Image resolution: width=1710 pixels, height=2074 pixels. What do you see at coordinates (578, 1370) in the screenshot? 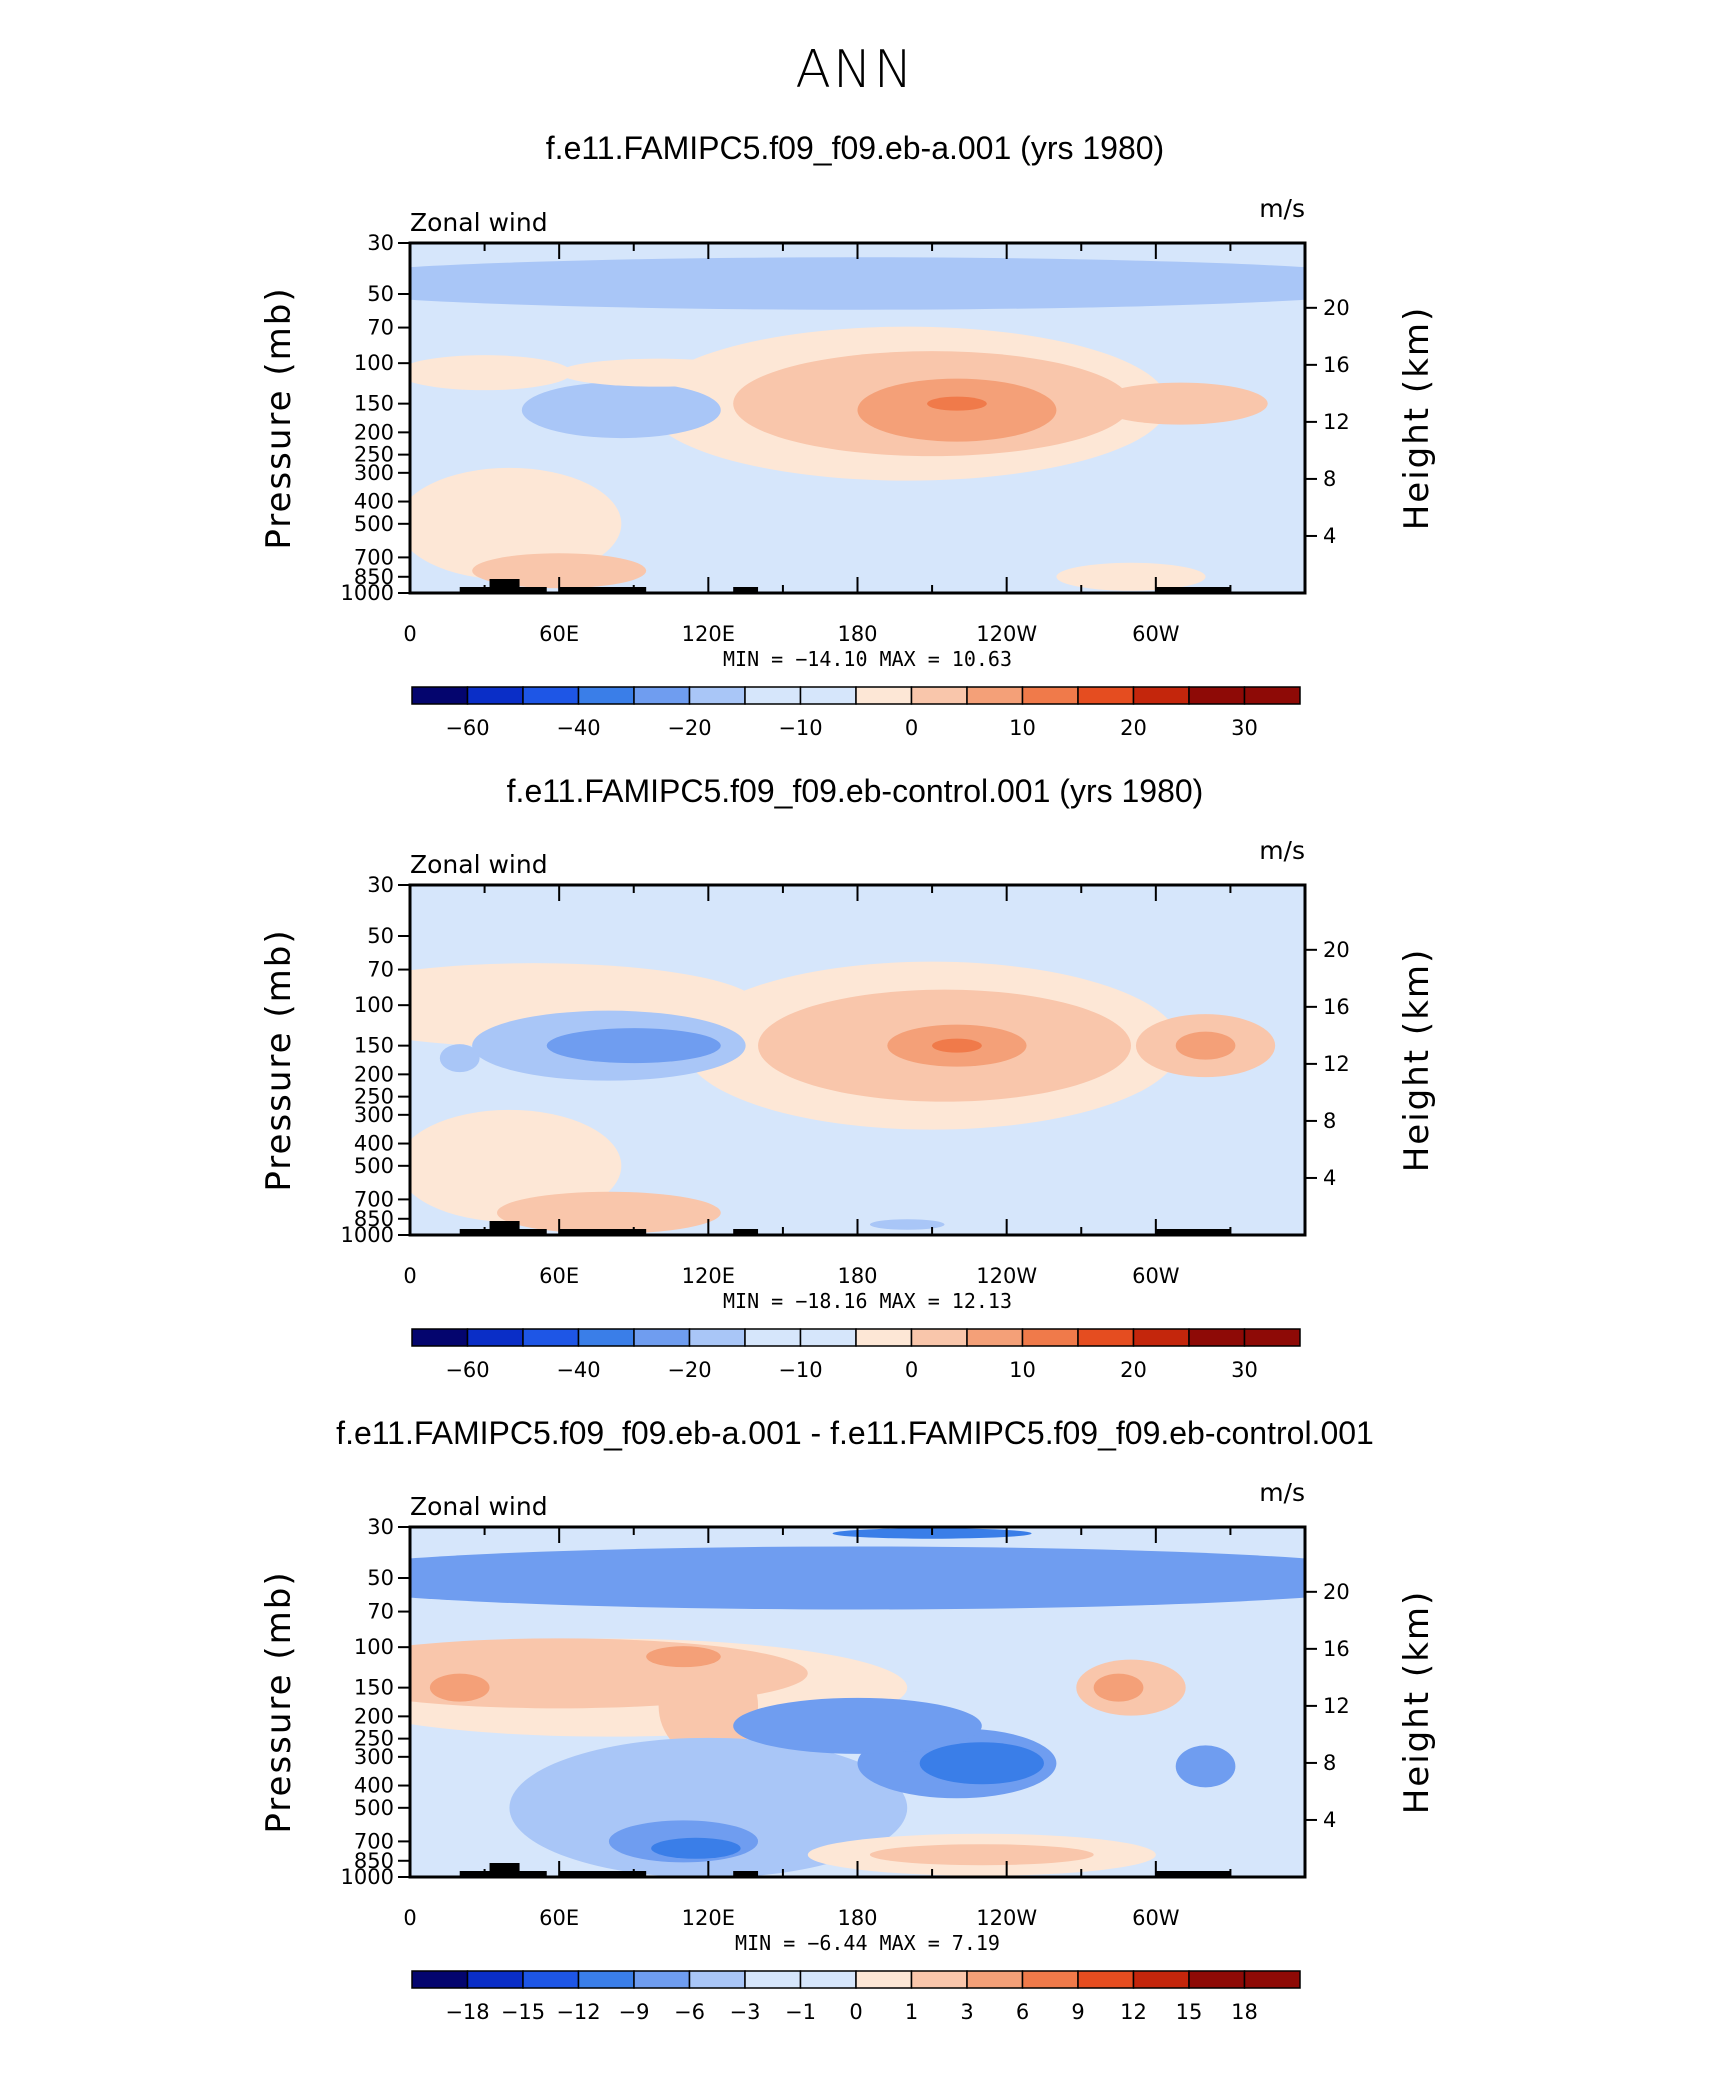
I see `colorbar-label: −40` at bounding box center [578, 1370].